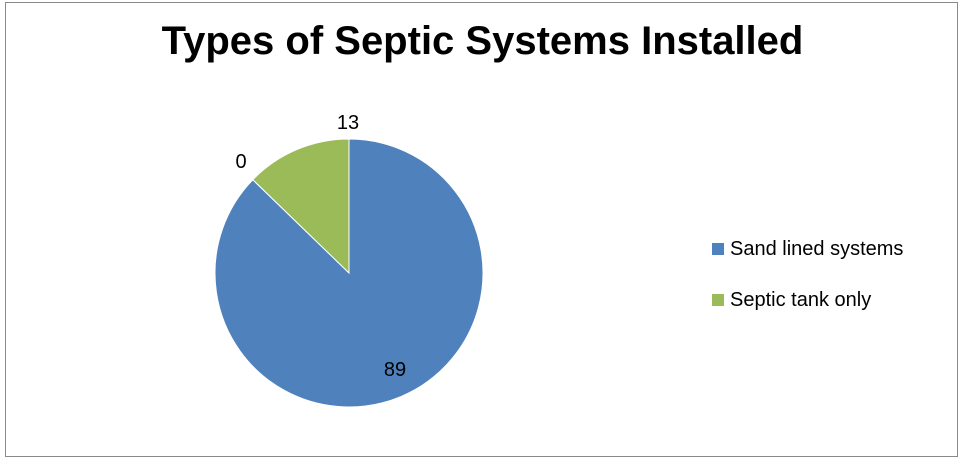 Image resolution: width=965 pixels, height=462 pixels. I want to click on chart-title: Types of Septic Systems Installed, so click(482, 41).